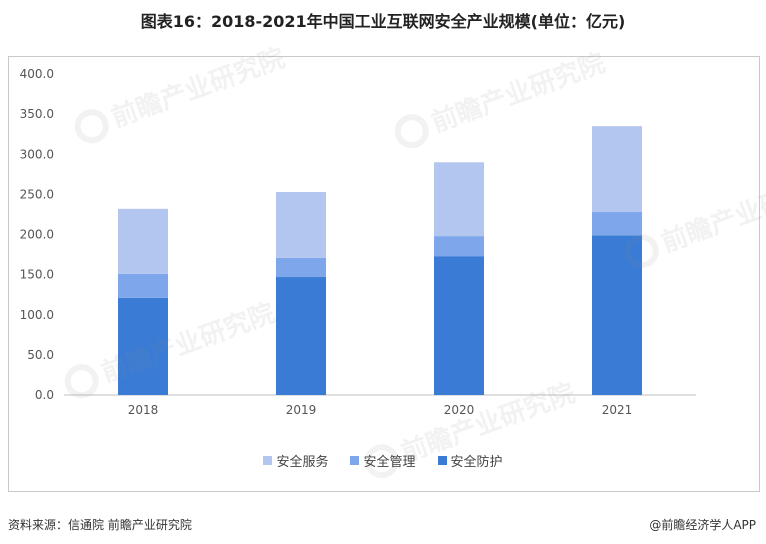 Image resolution: width=766 pixels, height=544 pixels. Describe the element at coordinates (37, 315) in the screenshot. I see `y-tick-label: 100.0` at that location.